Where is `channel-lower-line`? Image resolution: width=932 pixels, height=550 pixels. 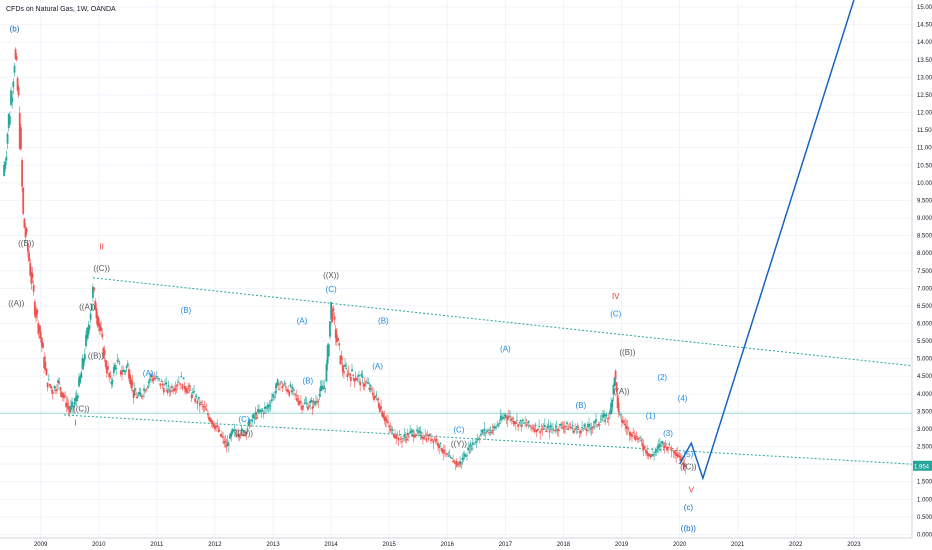
channel-lower-line is located at coordinates (488, 439).